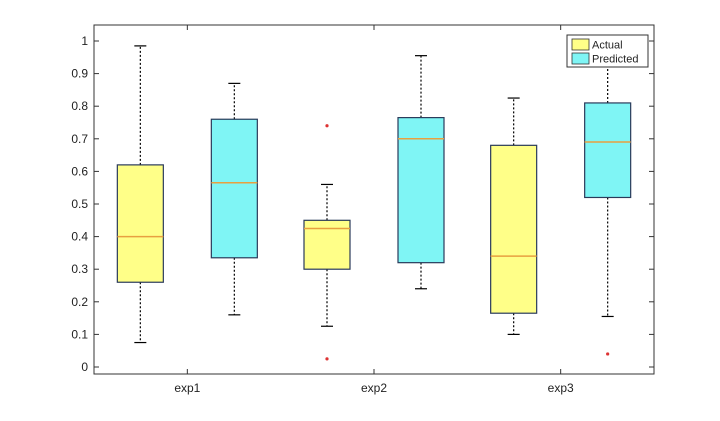  Describe the element at coordinates (79, 139) in the screenshot. I see `y-tick-label: 0.7` at that location.